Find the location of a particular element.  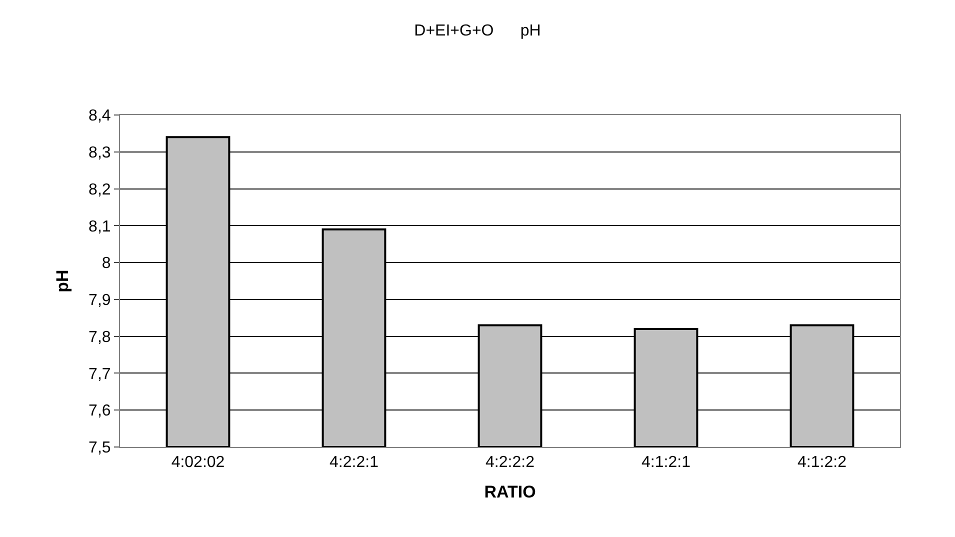

y-tick-label: 8,1 is located at coordinates (99, 227).